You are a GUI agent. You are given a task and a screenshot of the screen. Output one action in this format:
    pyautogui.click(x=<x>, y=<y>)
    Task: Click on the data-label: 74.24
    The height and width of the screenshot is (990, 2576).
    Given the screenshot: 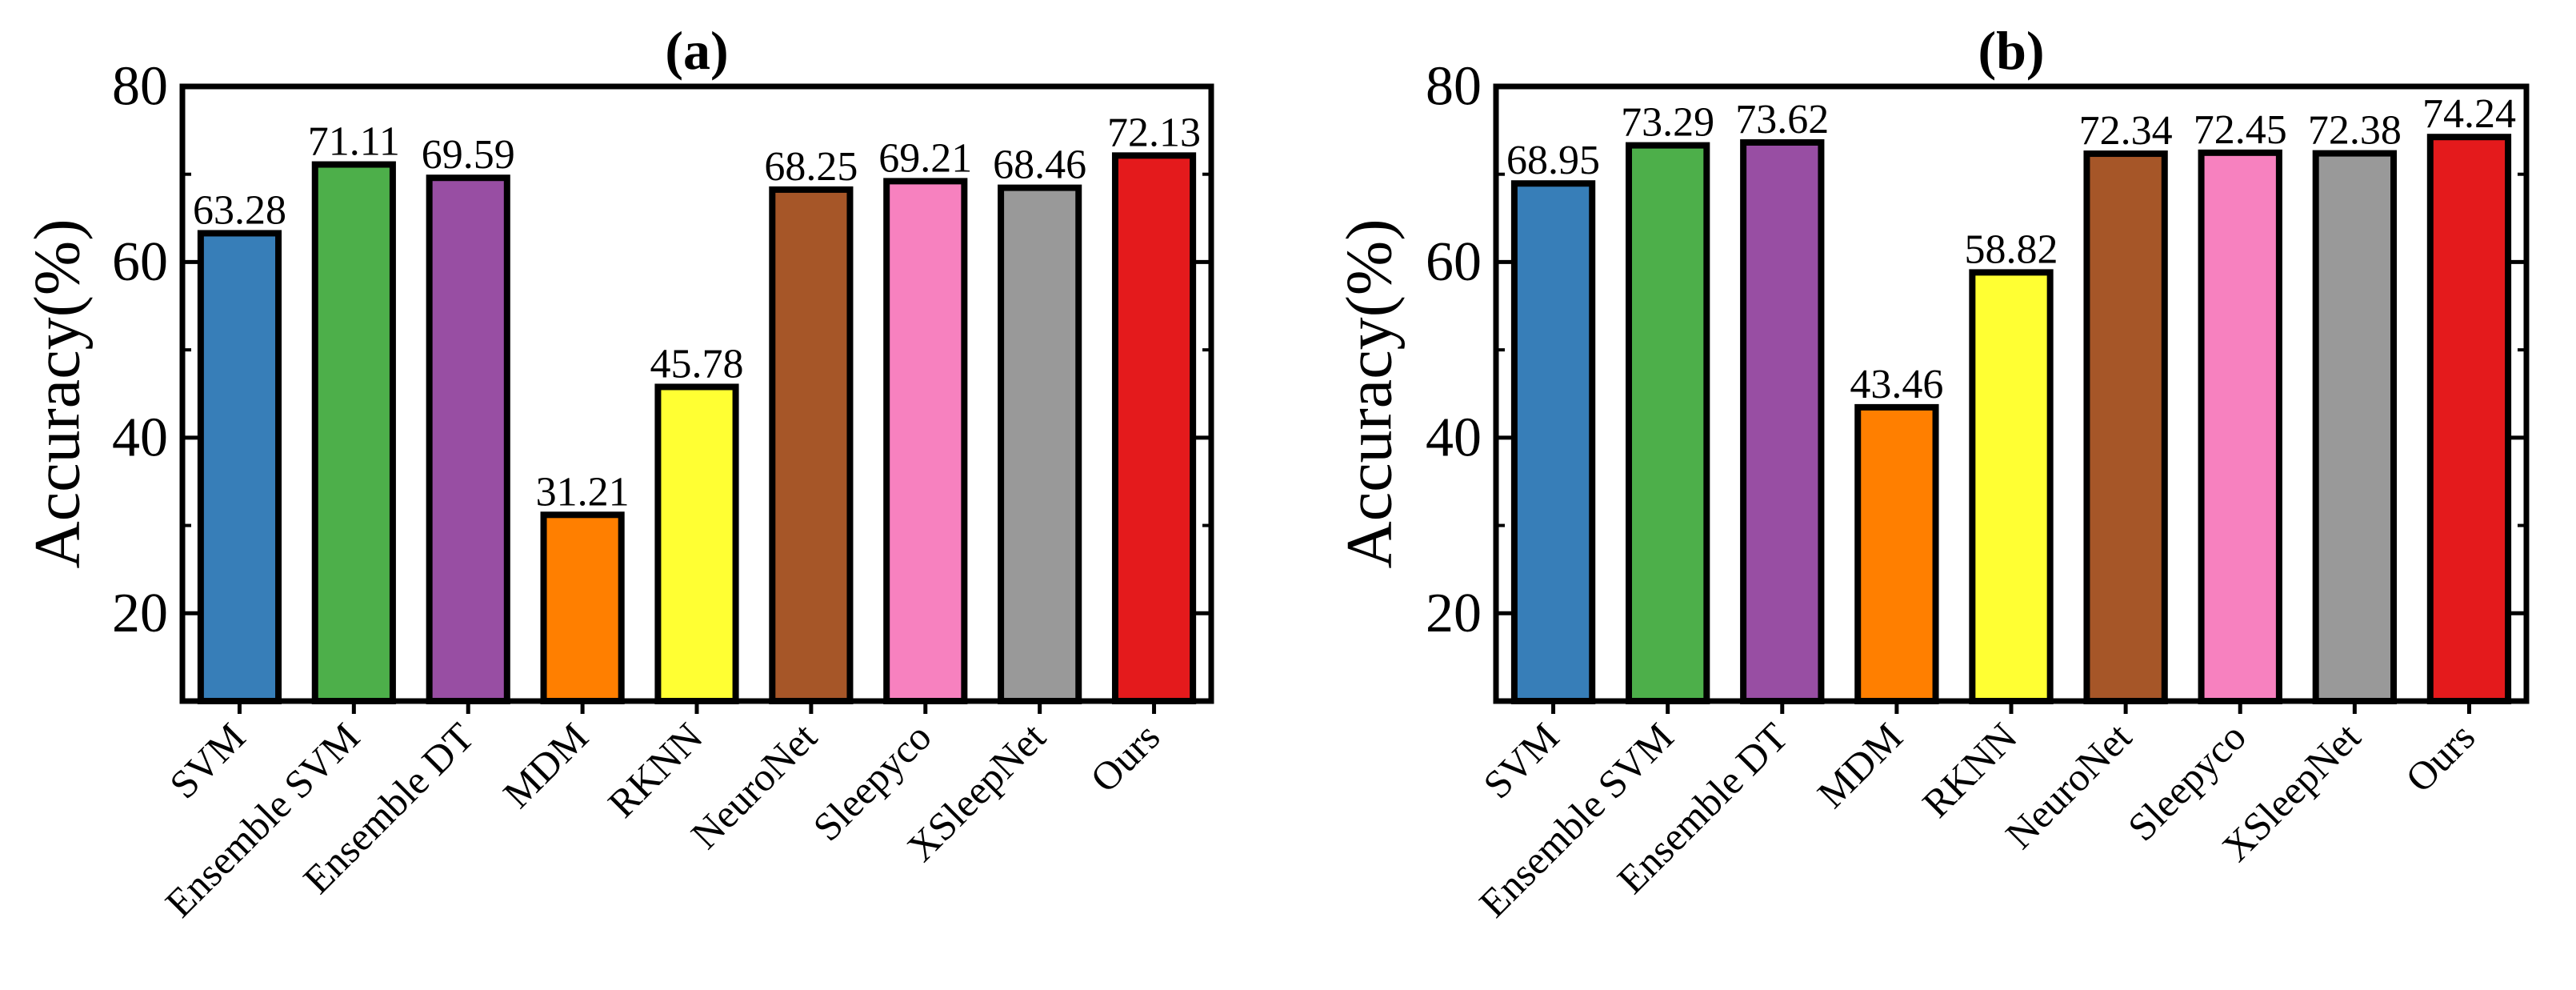 What is the action you would take?
    pyautogui.click(x=2469, y=114)
    